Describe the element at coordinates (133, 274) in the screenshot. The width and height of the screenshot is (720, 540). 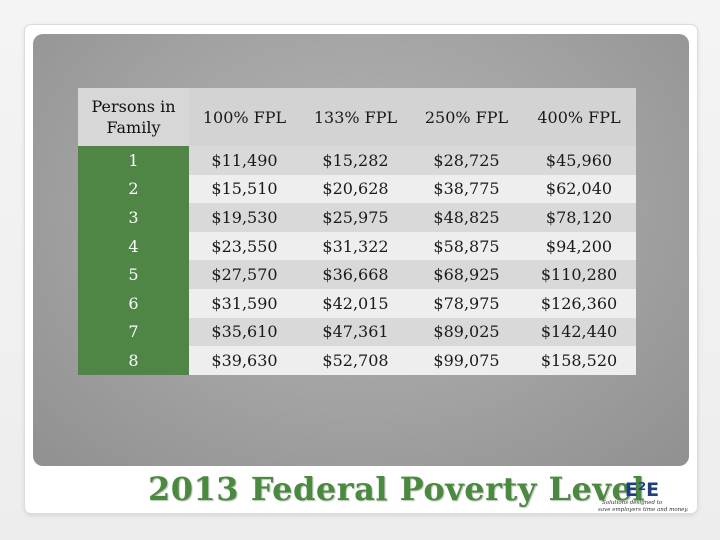
I see `row-header-persons: 5` at that location.